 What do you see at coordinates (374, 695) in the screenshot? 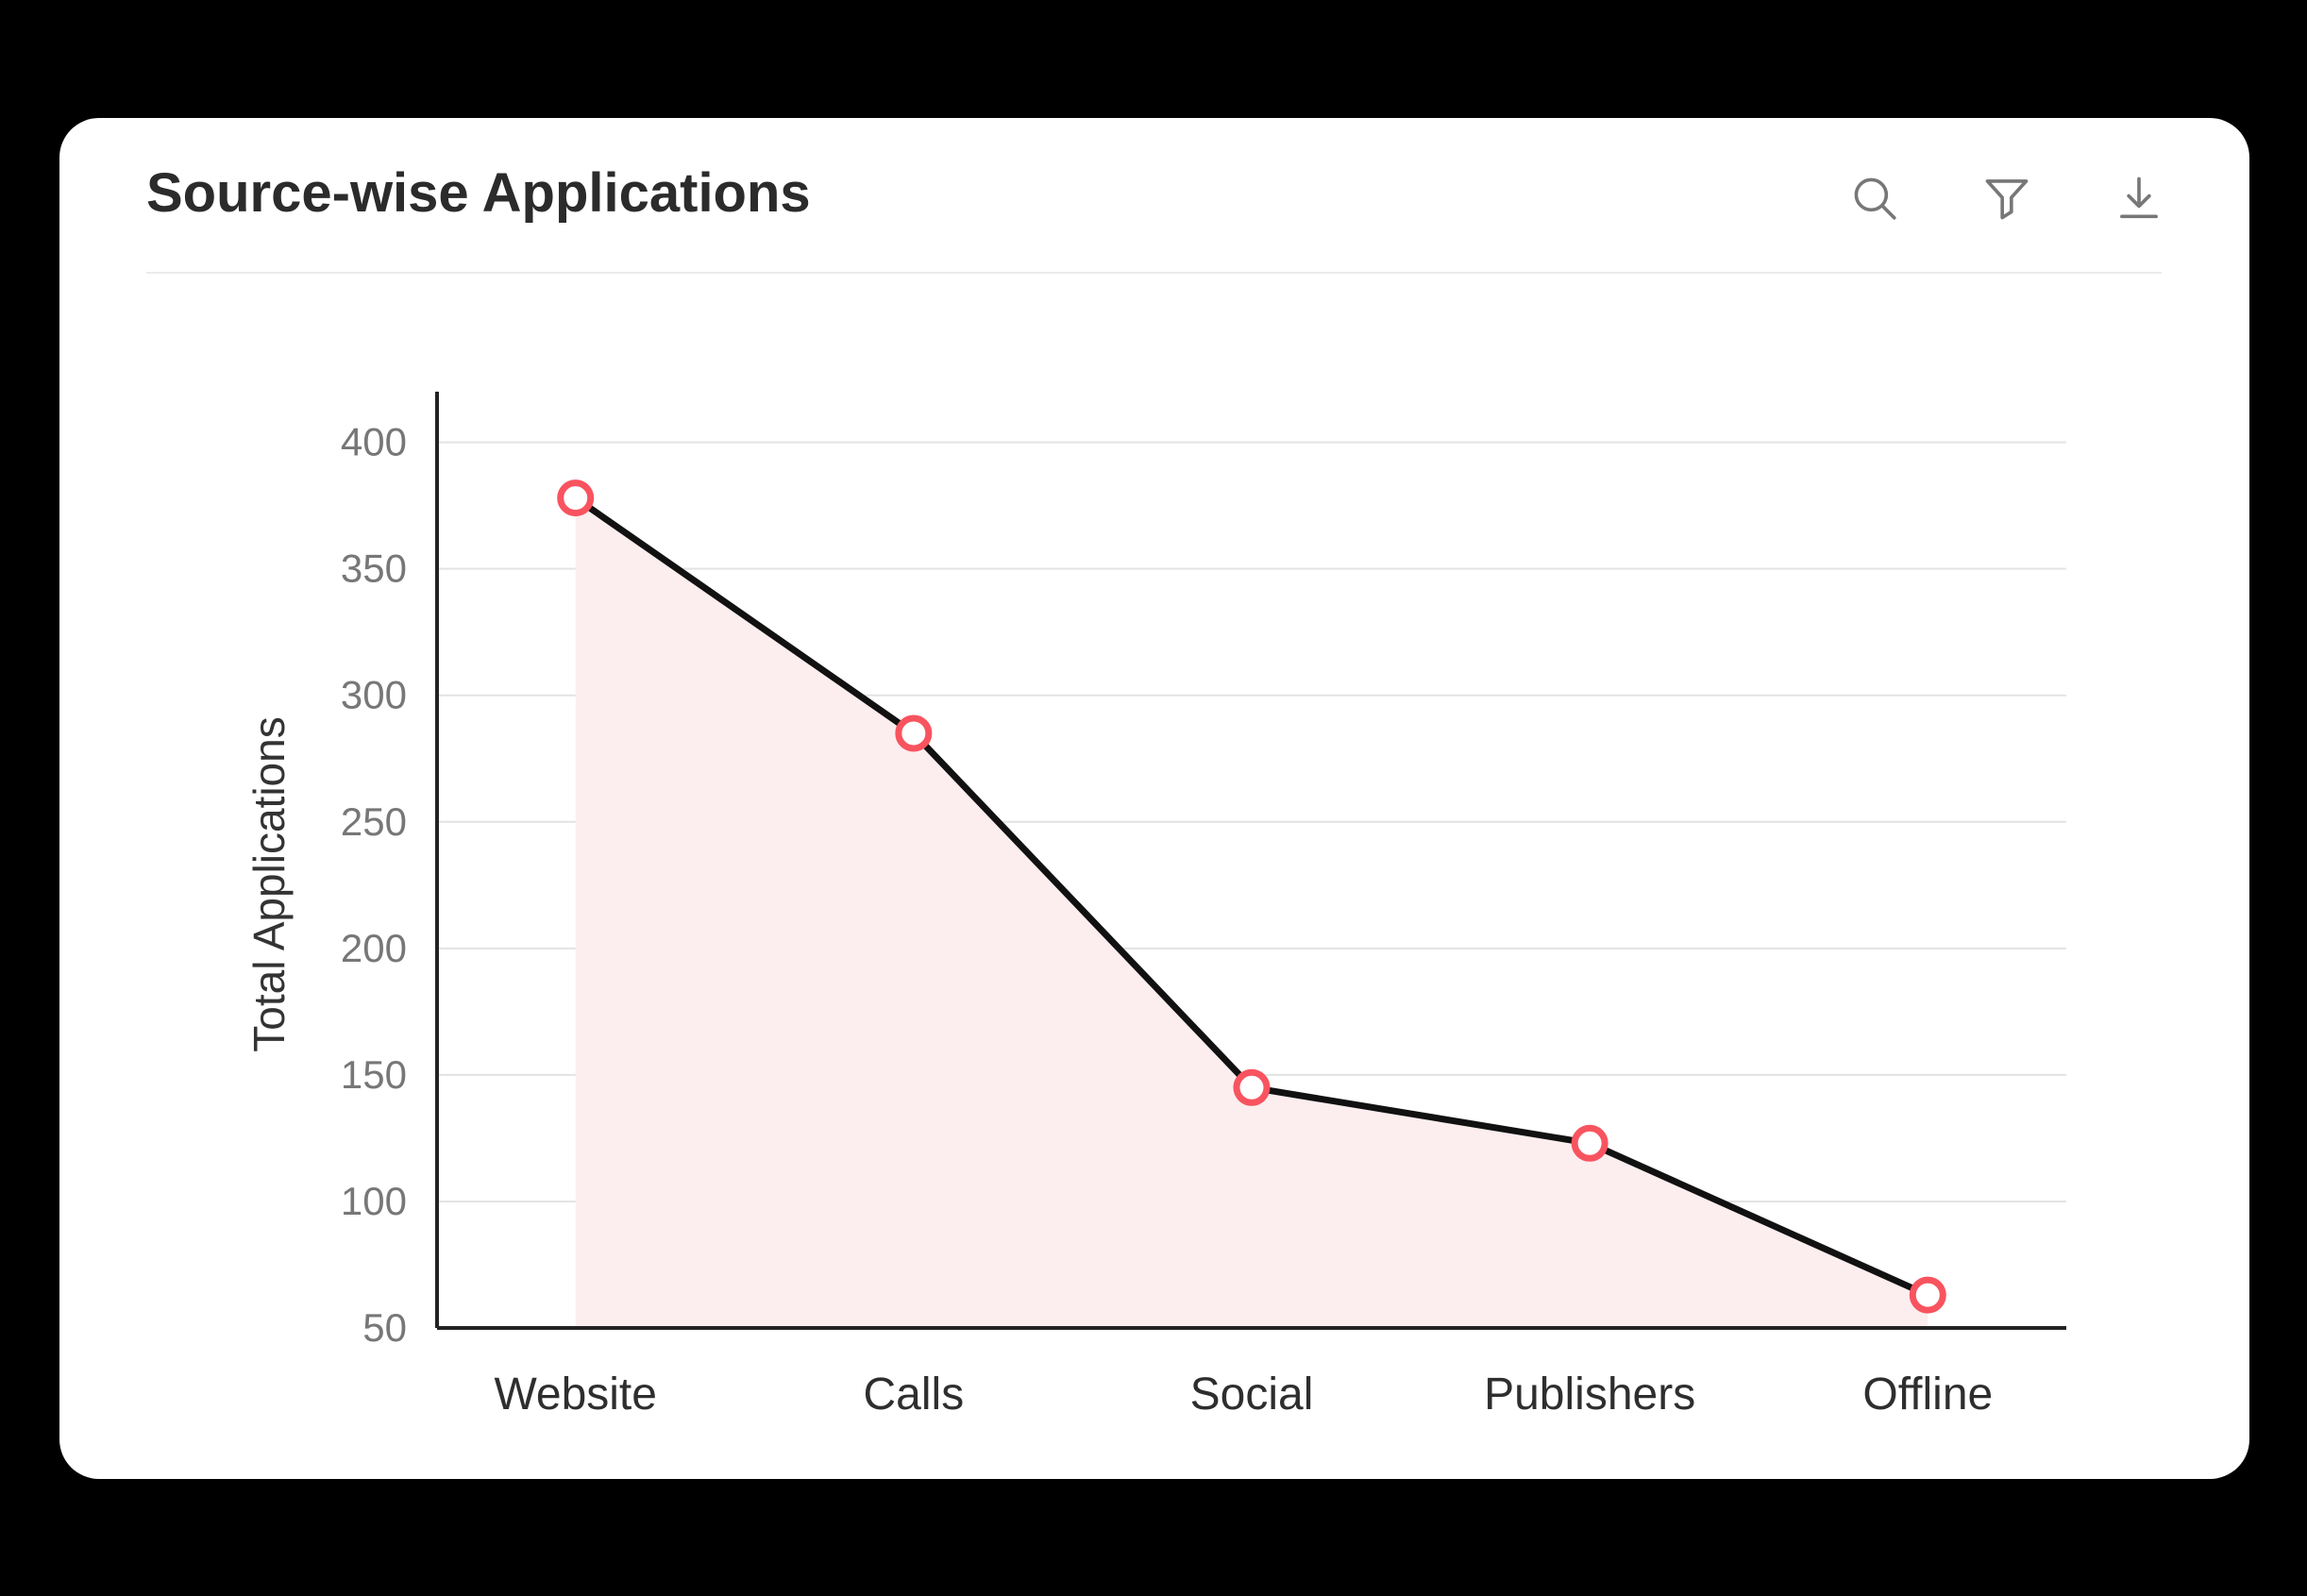
I see `y-tick-label: 300` at bounding box center [374, 695].